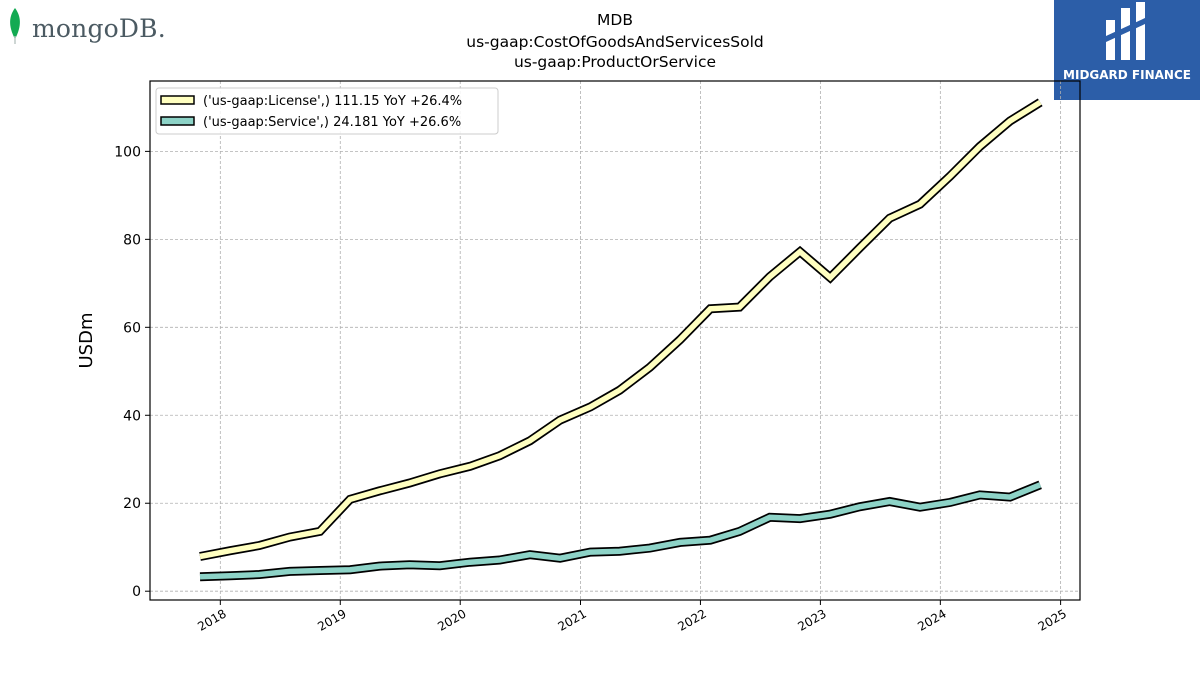 Image resolution: width=1200 pixels, height=675 pixels. I want to click on midgard-finance-logo: MIDGARD FINANCE, so click(1127, 50).